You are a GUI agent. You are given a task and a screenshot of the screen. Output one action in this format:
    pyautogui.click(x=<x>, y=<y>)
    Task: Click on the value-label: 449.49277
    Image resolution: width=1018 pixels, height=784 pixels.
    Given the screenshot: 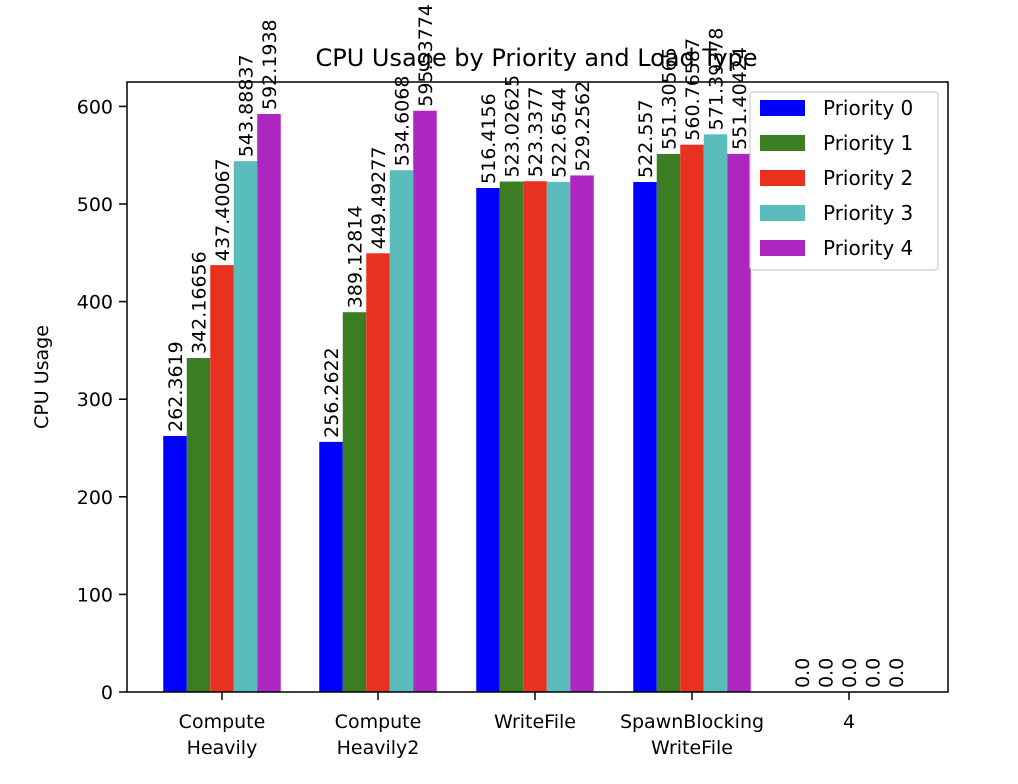 What is the action you would take?
    pyautogui.click(x=379, y=198)
    